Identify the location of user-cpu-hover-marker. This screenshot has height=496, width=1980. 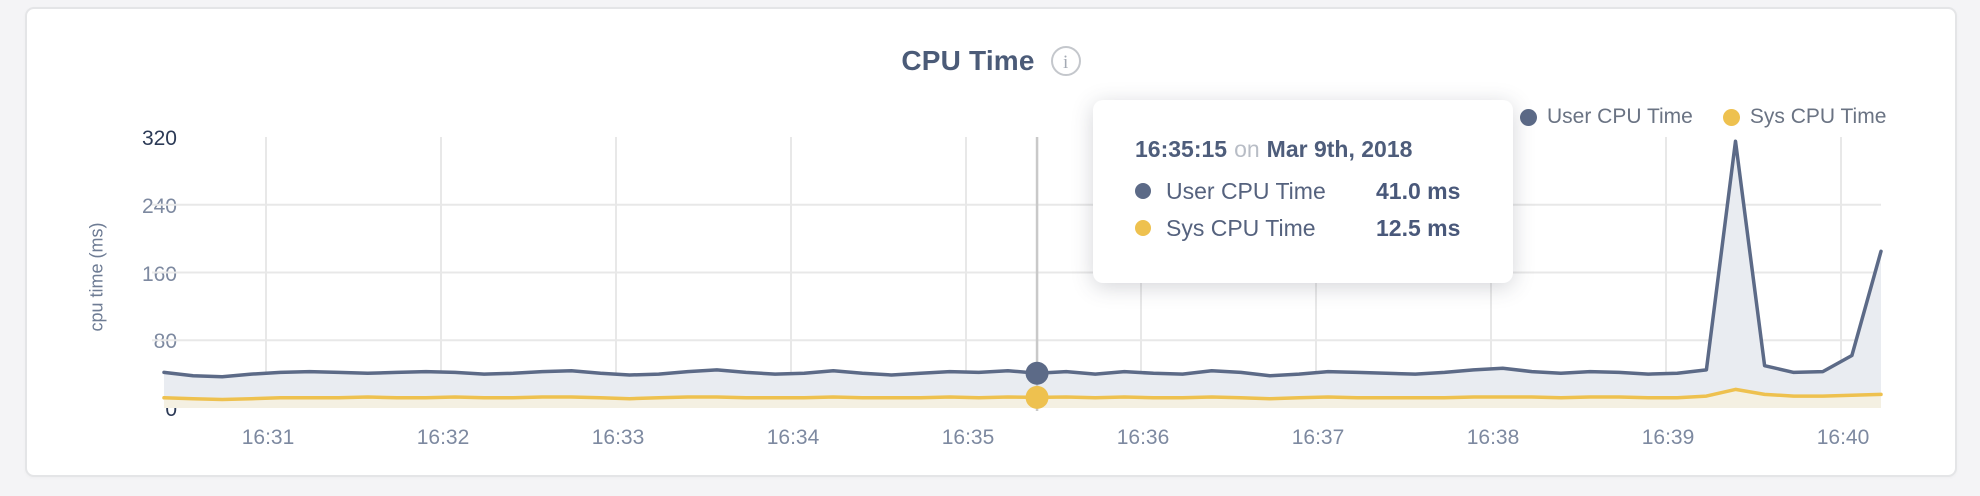
(1037, 373).